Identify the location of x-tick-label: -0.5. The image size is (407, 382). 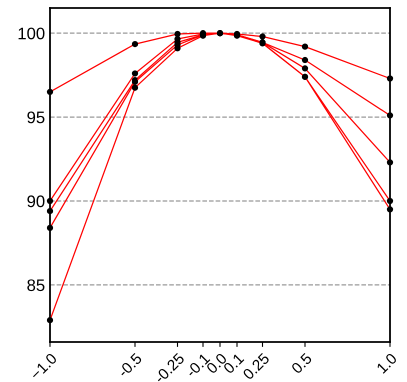
(129, 365).